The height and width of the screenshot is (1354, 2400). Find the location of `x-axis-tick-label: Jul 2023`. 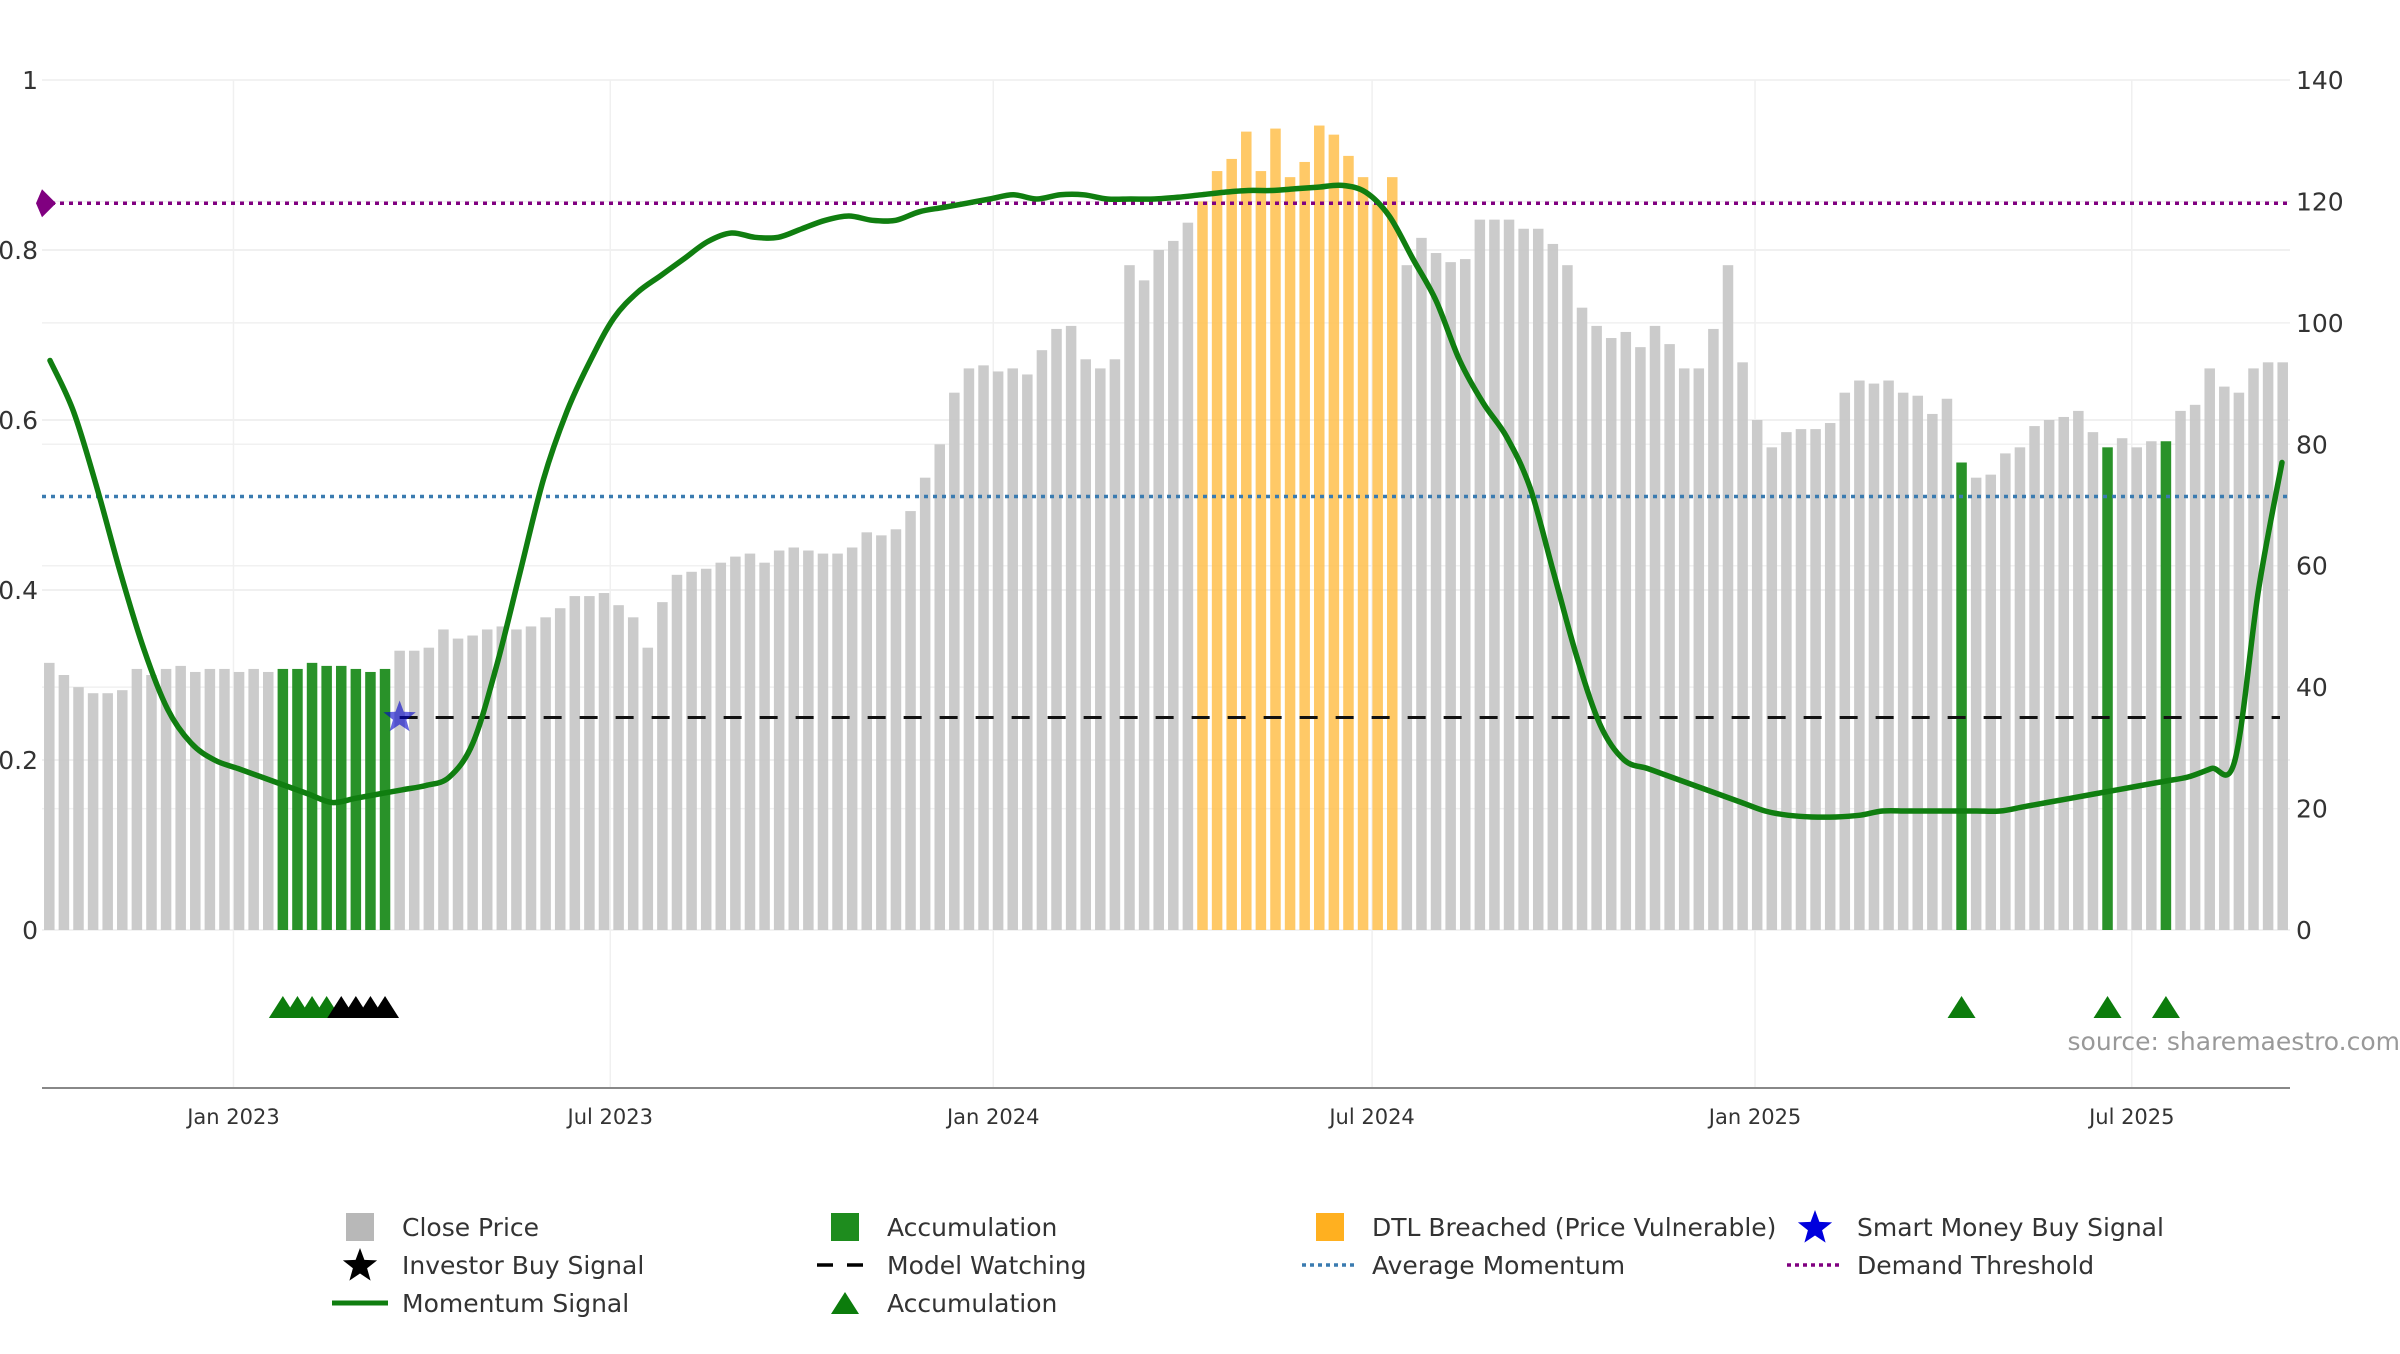

x-axis-tick-label: Jul 2023 is located at coordinates (609, 1117).